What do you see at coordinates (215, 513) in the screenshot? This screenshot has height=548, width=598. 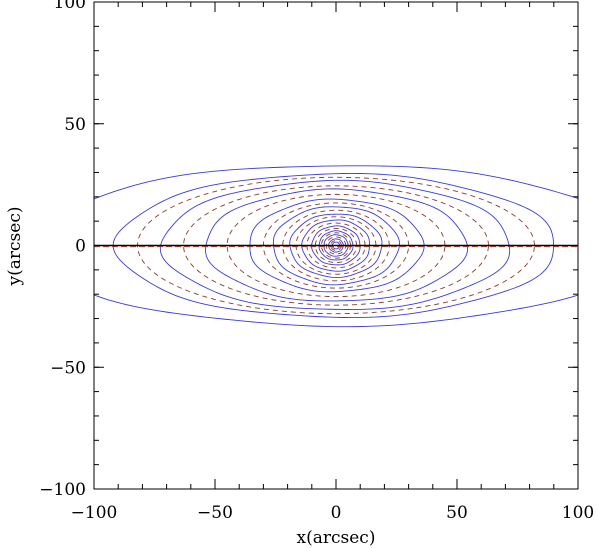 I see `x-tick-label: −50` at bounding box center [215, 513].